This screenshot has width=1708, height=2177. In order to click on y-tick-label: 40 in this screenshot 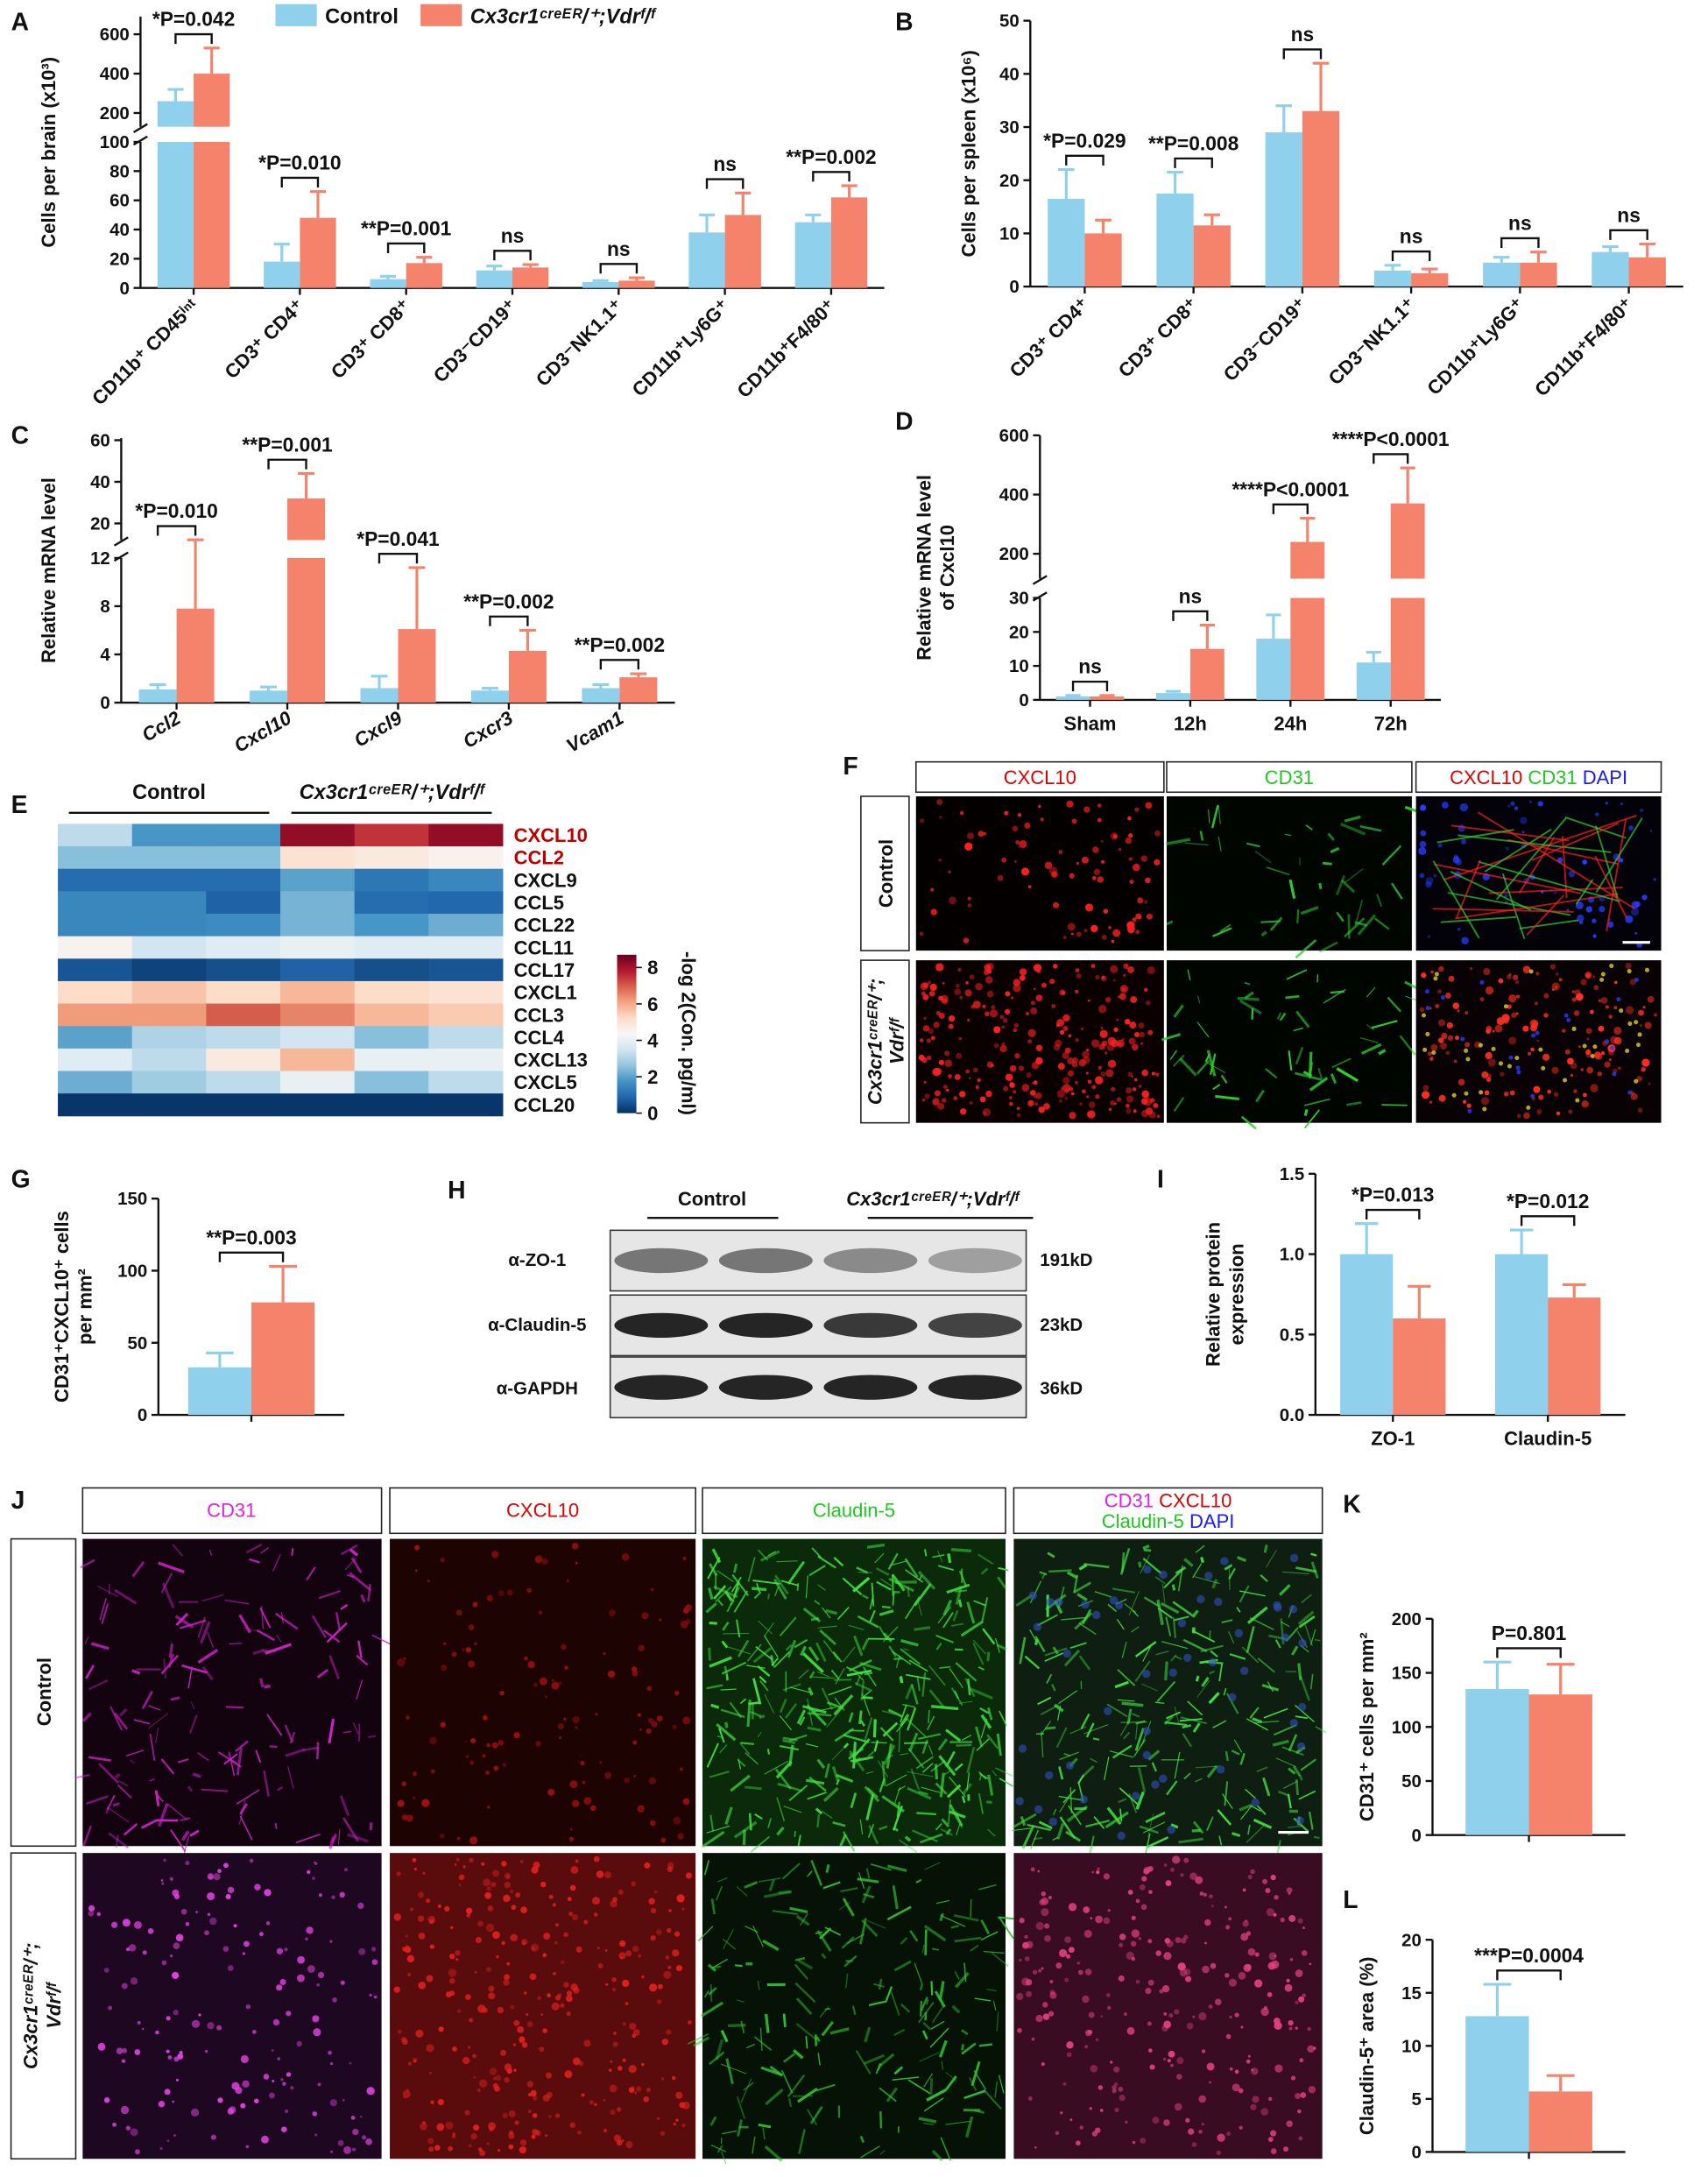, I will do `click(100, 482)`.